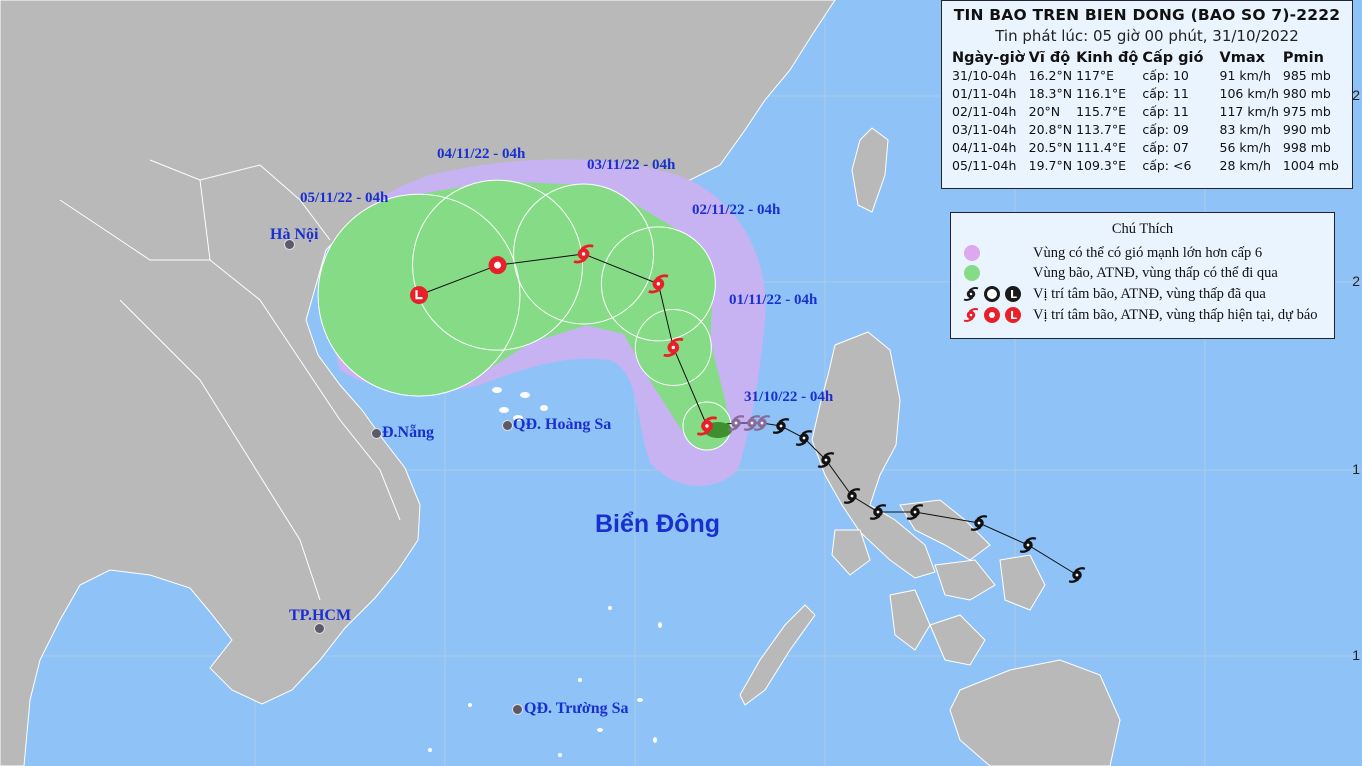 The height and width of the screenshot is (766, 1362). Describe the element at coordinates (1148, 252) in the screenshot. I see `legend-label: Vùng có thể có gió mạnh lớn hơn cấp 6` at that location.